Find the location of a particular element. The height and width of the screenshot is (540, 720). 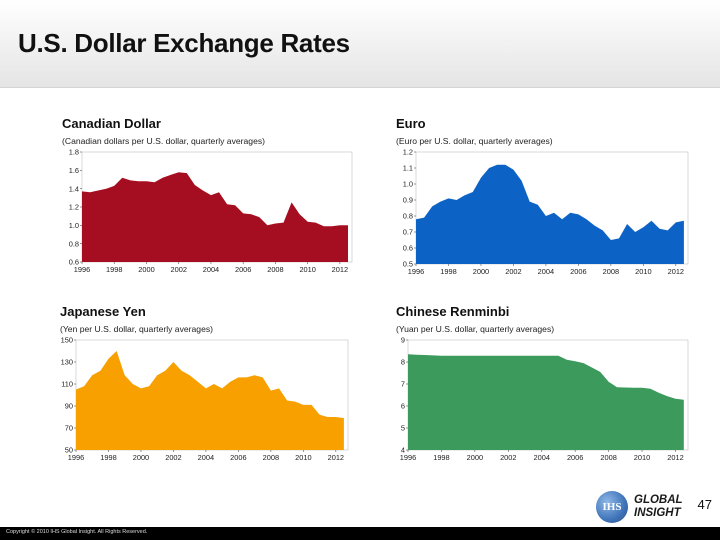

chart-title: Japanese Yen is located at coordinates (103, 311).